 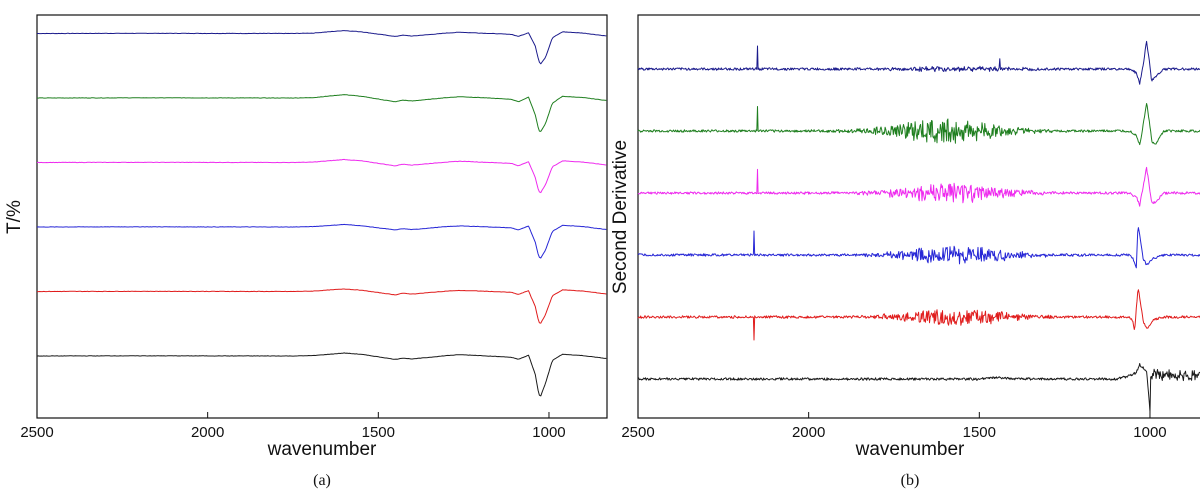 I want to click on caption-a: (a), so click(x=322, y=480).